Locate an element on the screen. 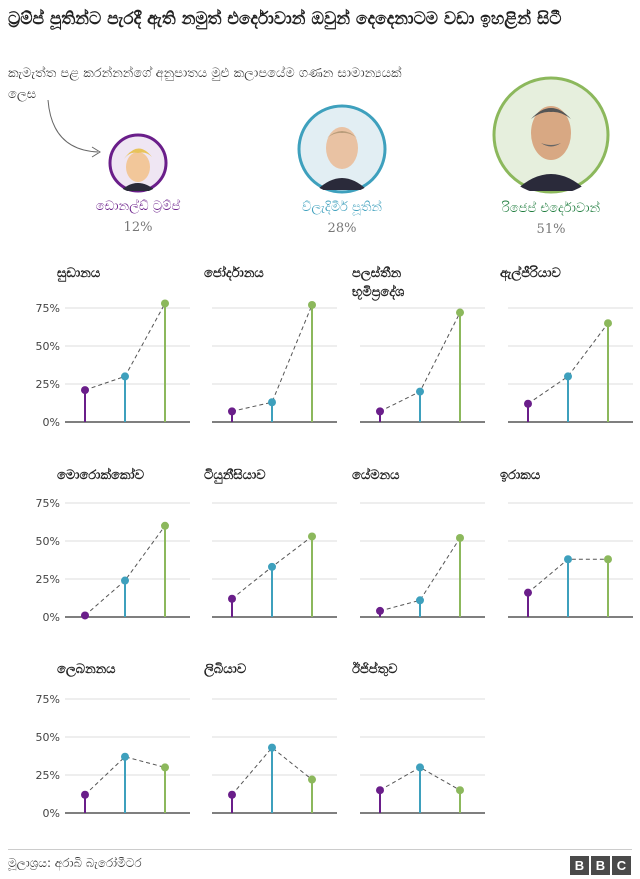  erdogan-portrait is located at coordinates (551, 135).